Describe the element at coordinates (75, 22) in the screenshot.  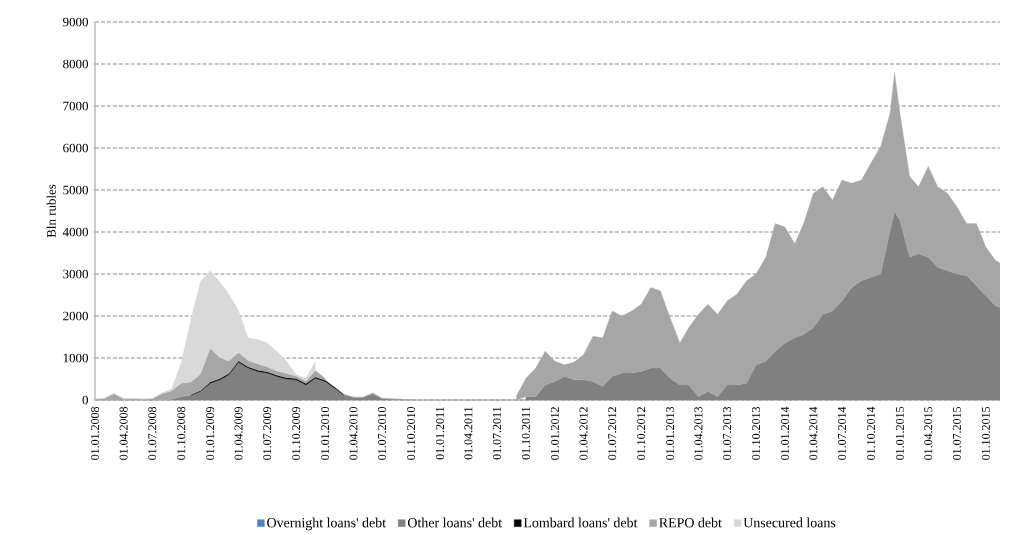
I see `y-tick-label: 9000` at that location.